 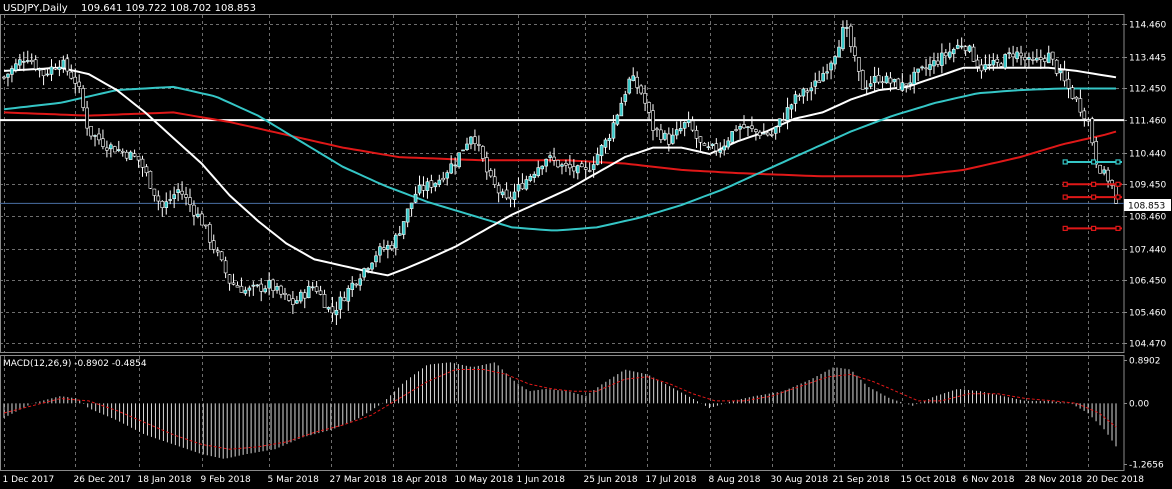 What do you see at coordinates (1147, 122) in the screenshot?
I see `y-tick-label: 111.460` at bounding box center [1147, 122].